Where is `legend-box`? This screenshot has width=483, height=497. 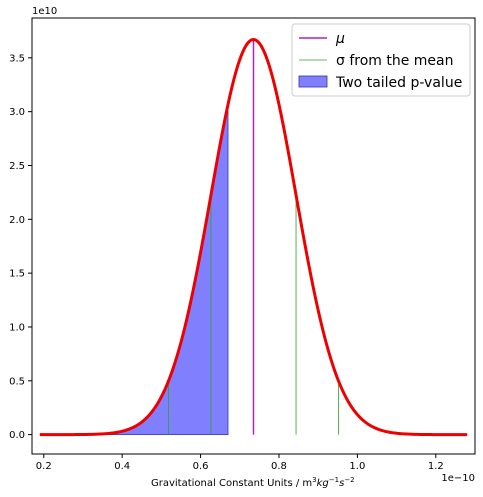
legend-box is located at coordinates (381, 60).